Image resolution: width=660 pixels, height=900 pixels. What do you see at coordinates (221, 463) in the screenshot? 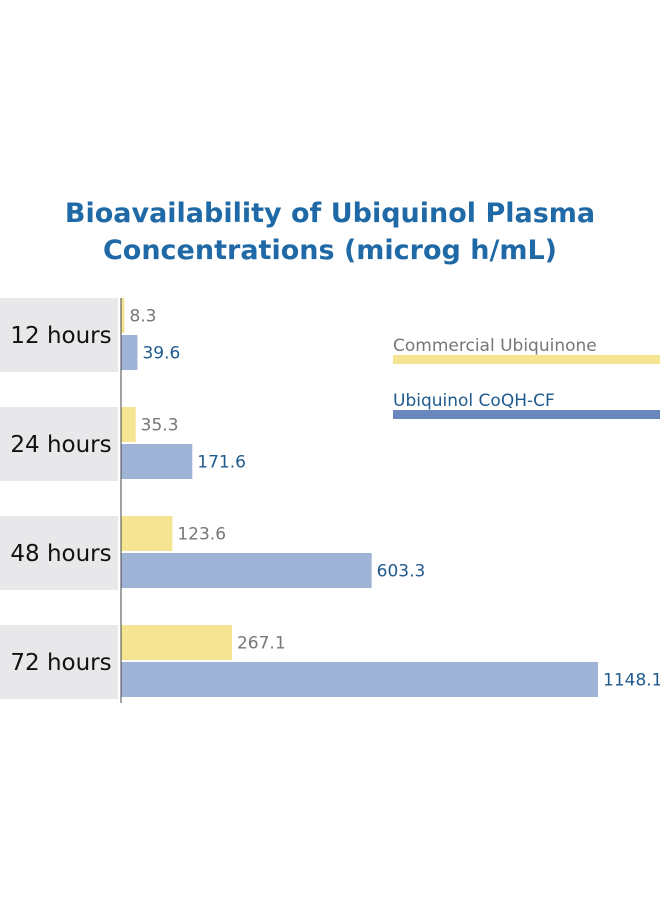
I see `data-label: 171.6` at bounding box center [221, 463].